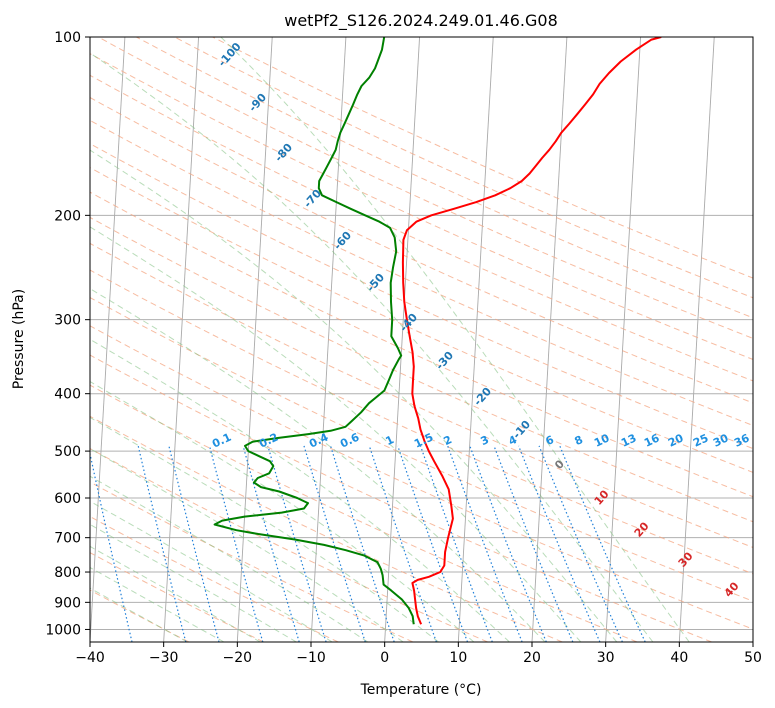 This screenshot has width=775, height=708. I want to click on mixing-ratio-label: 20, so click(676, 440).